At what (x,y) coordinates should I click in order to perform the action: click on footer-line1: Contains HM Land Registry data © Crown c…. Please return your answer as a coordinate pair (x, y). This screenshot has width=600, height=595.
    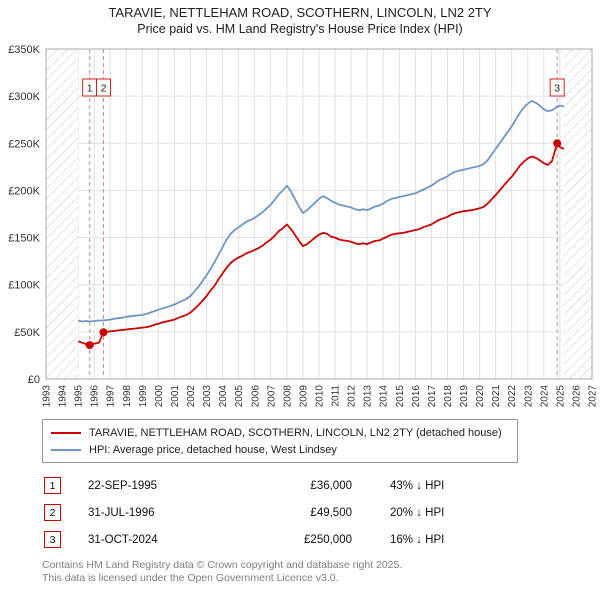
    Looking at the image, I should click on (222, 565).